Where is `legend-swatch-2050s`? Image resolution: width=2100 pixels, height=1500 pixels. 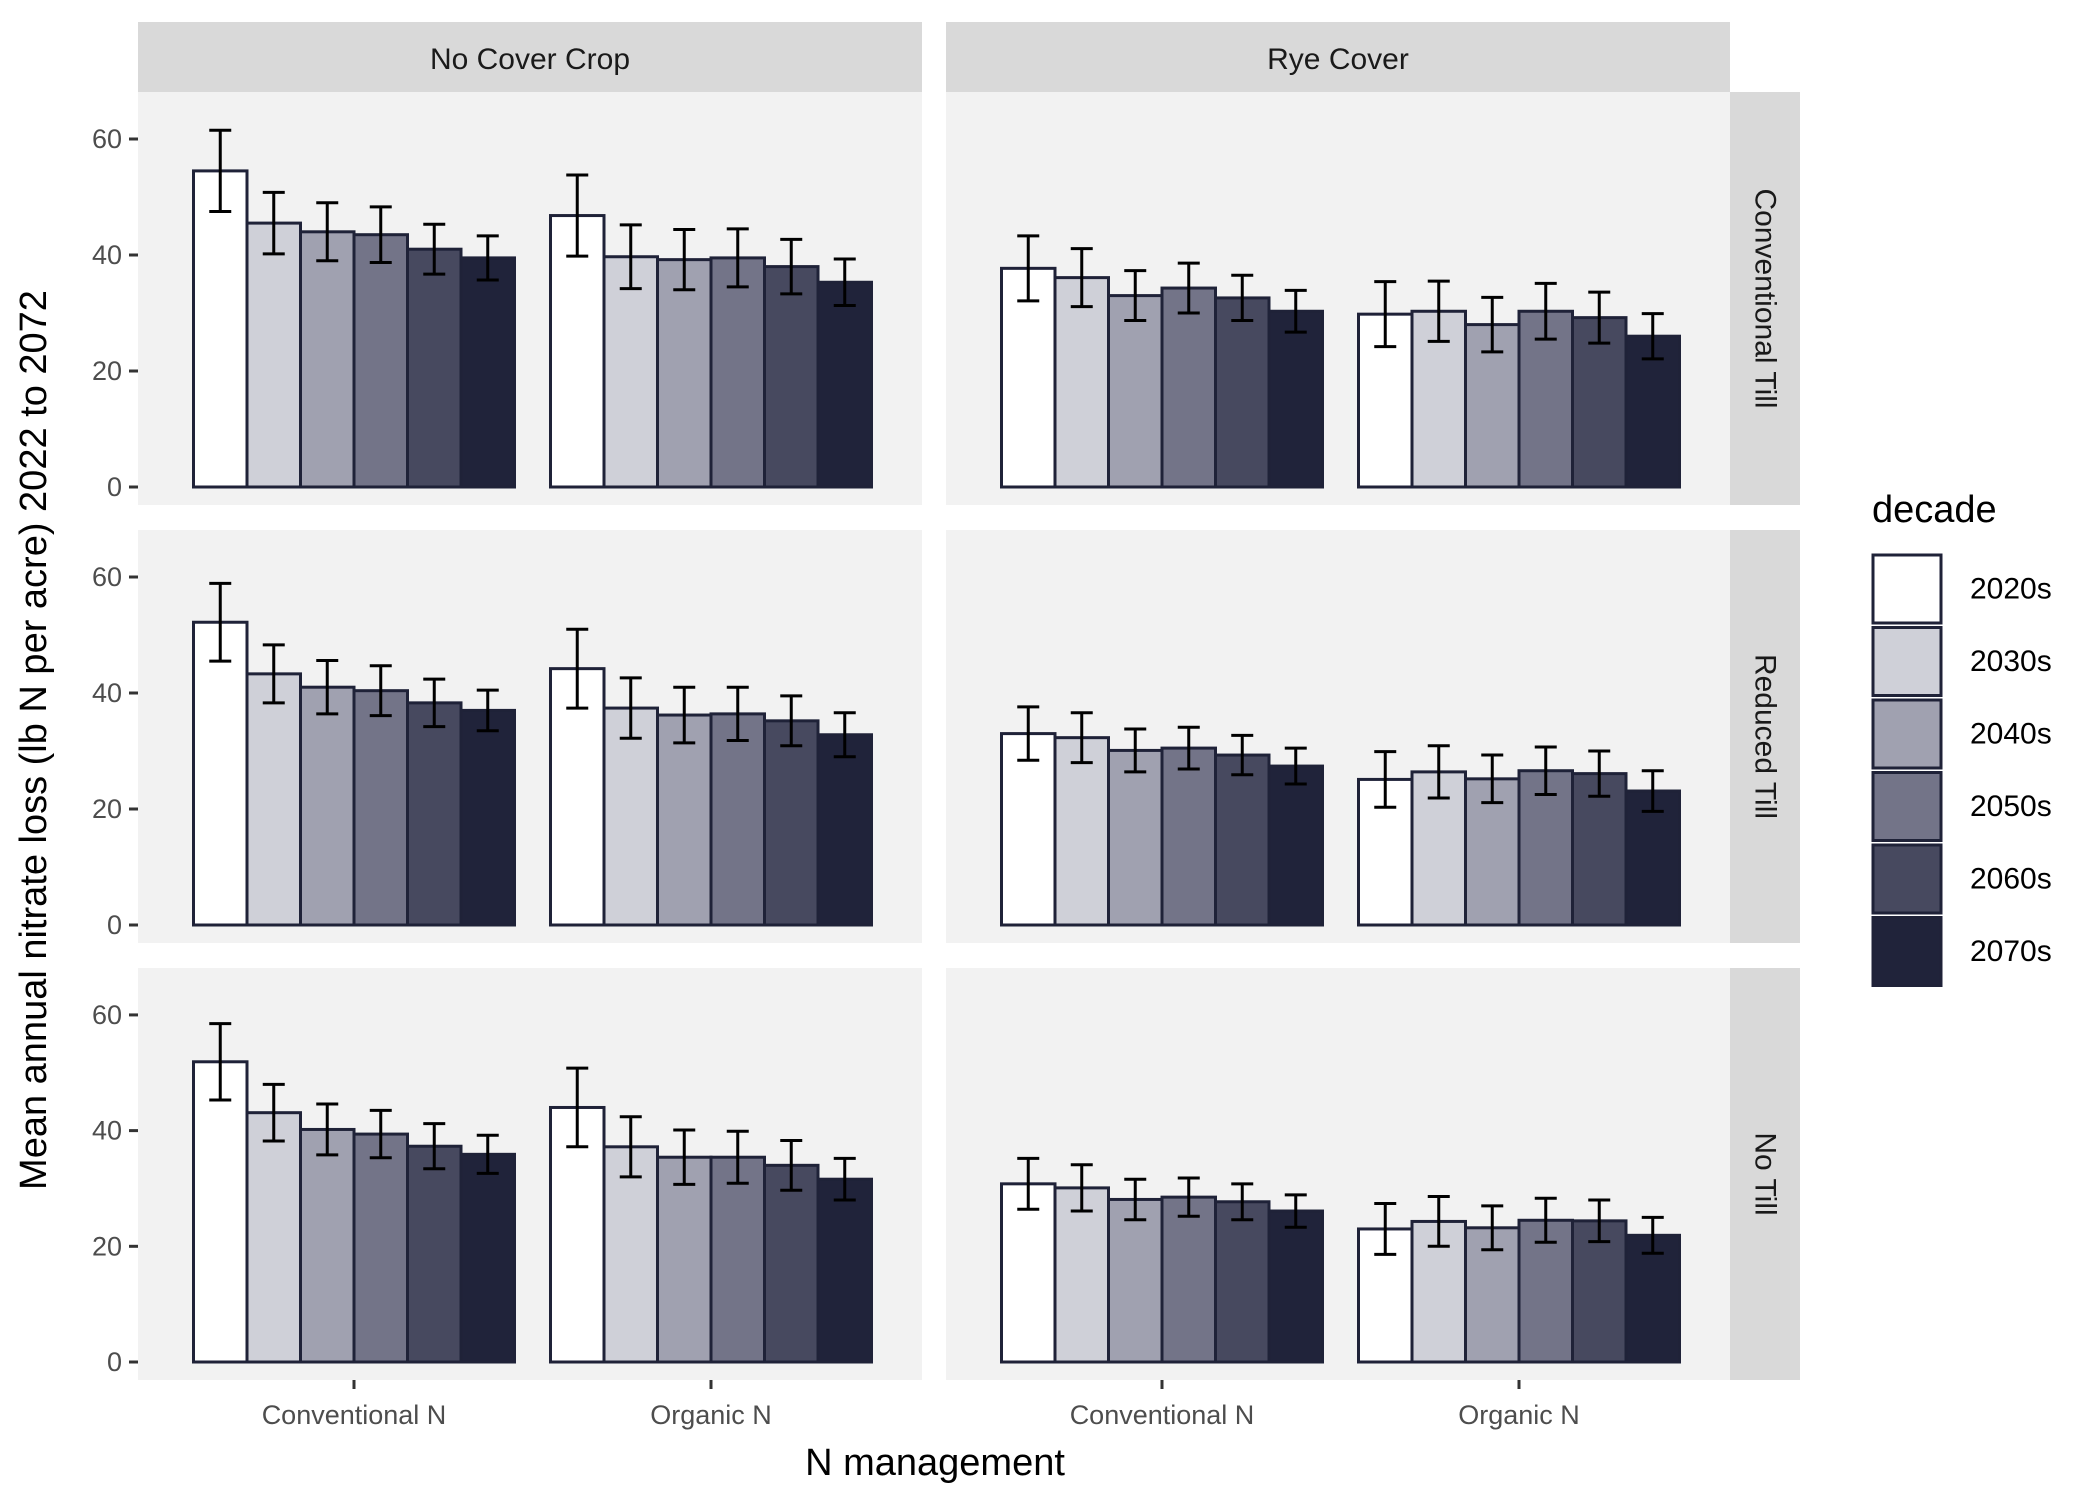 legend-swatch-2050s is located at coordinates (1907, 806).